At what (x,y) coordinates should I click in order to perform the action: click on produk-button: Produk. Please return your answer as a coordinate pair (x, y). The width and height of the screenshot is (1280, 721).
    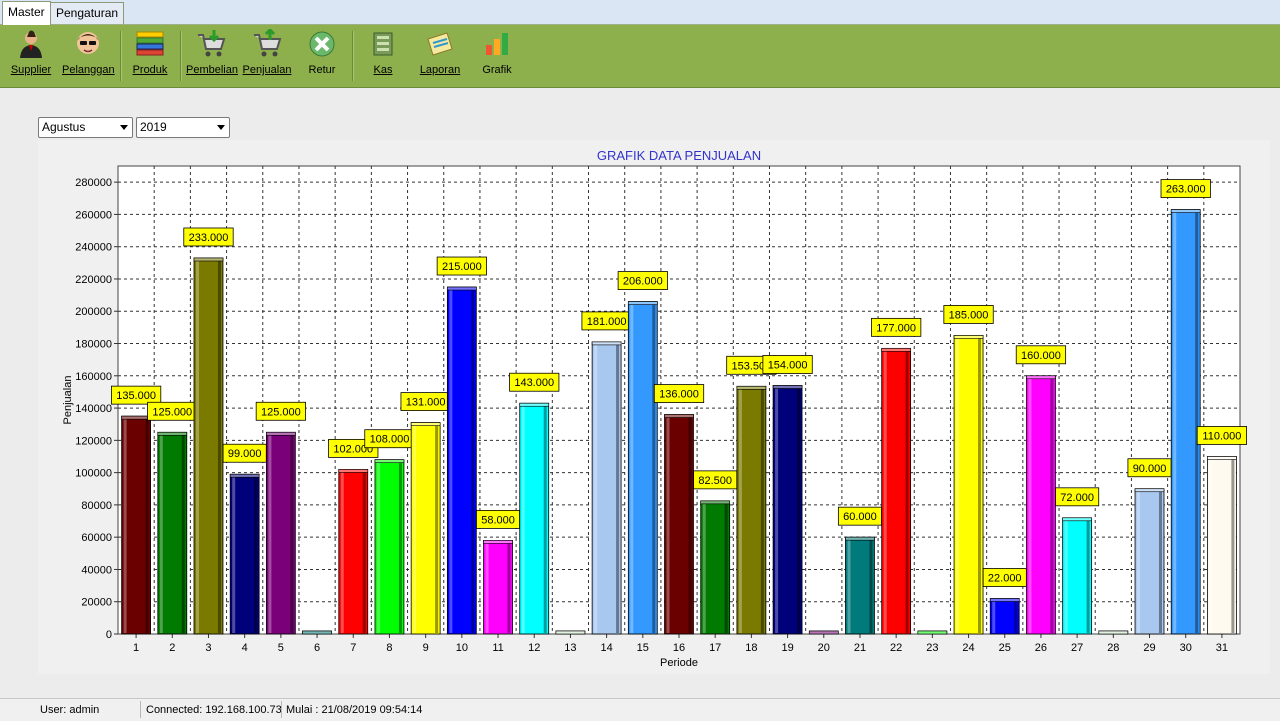
    Looking at the image, I should click on (150, 56).